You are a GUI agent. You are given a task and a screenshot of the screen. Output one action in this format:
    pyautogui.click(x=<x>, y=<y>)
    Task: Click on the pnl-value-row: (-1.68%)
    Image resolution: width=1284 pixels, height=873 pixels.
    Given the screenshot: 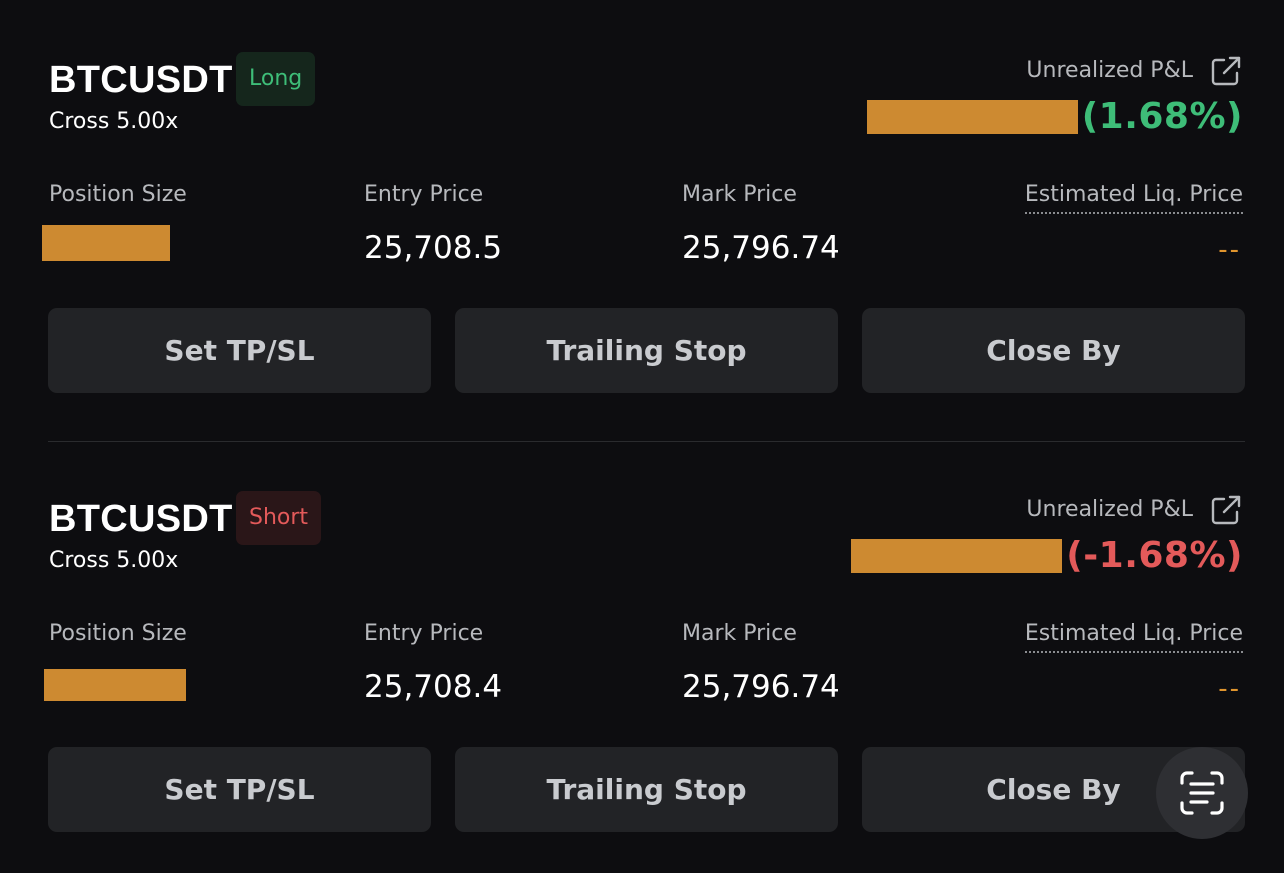 What is the action you would take?
    pyautogui.click(x=1047, y=556)
    